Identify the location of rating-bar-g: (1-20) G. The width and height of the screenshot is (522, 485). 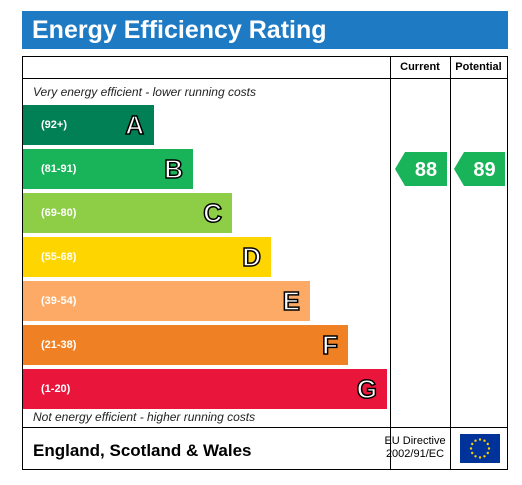
(205, 389).